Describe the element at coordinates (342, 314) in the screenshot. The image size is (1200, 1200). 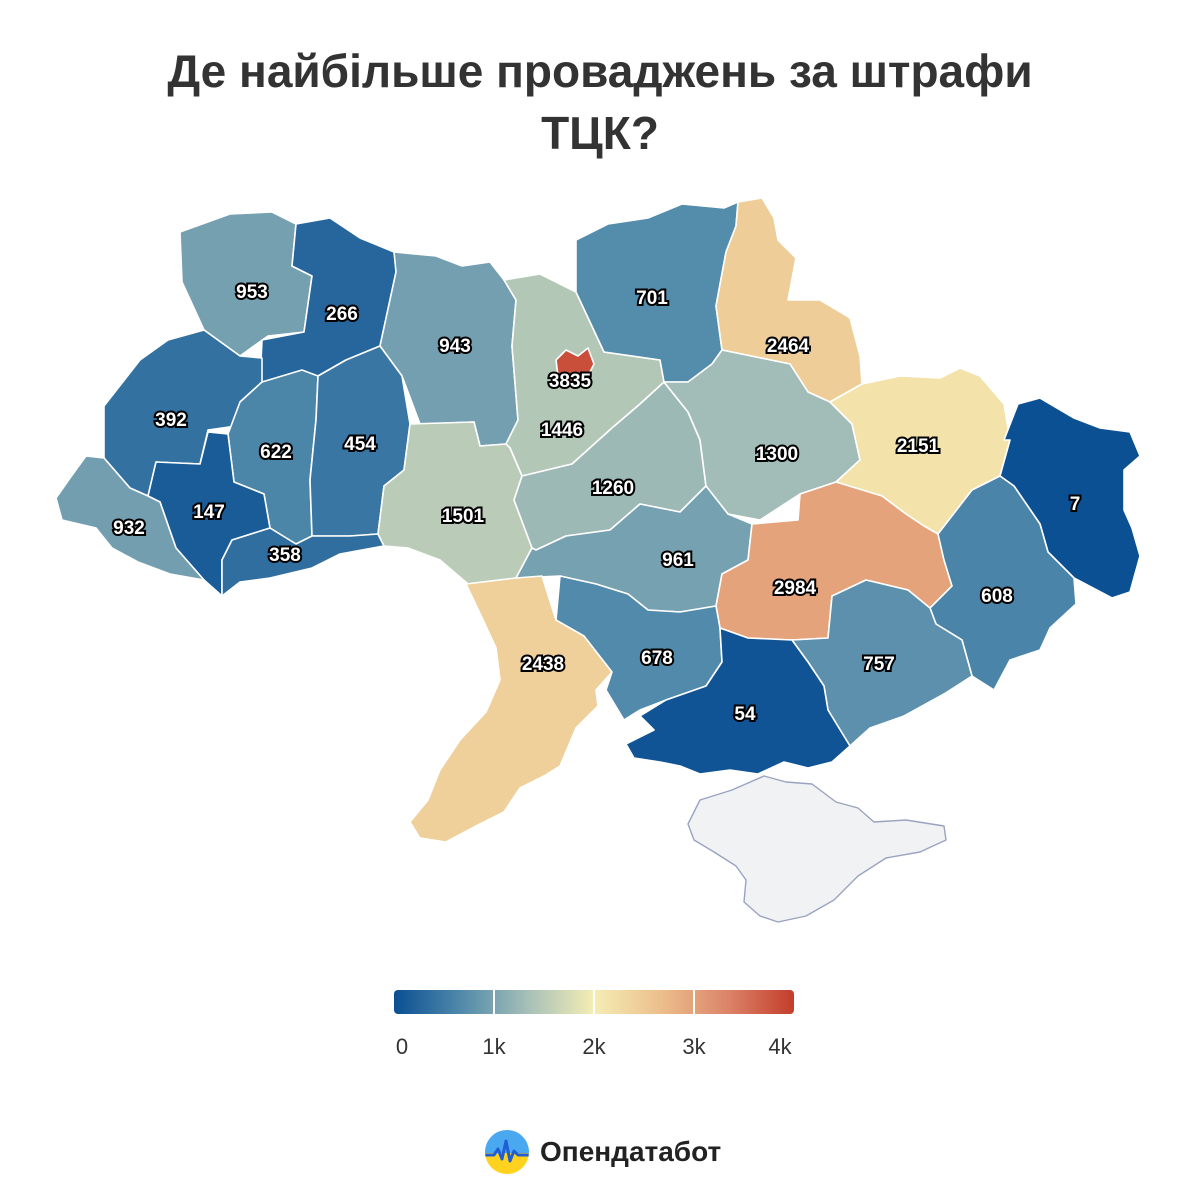
I see `region-label-rivne: 266` at that location.